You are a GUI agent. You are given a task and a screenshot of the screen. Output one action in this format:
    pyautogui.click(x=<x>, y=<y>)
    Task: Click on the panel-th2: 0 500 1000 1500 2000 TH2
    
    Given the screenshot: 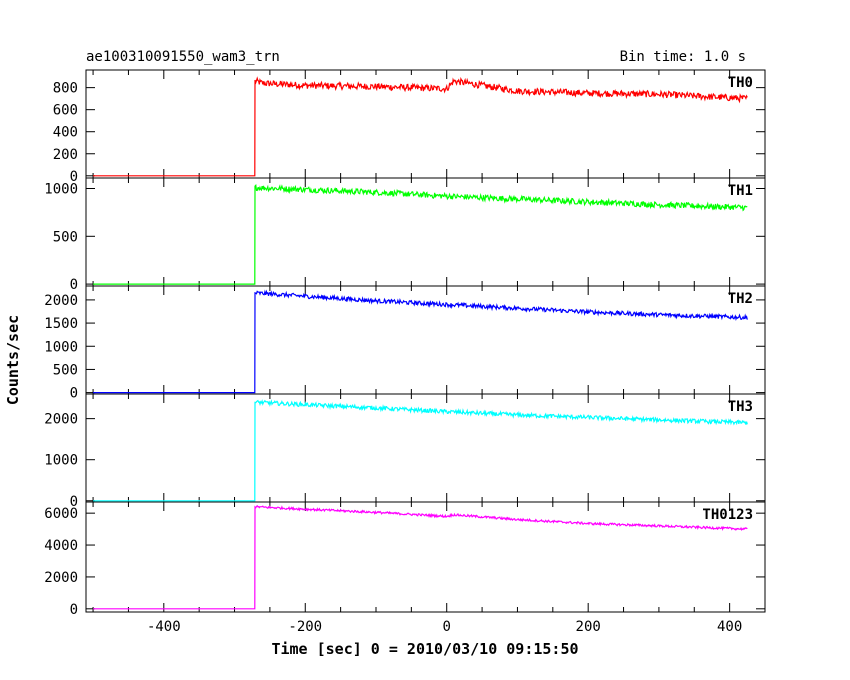 What is the action you would take?
    pyautogui.click(x=405, y=343)
    